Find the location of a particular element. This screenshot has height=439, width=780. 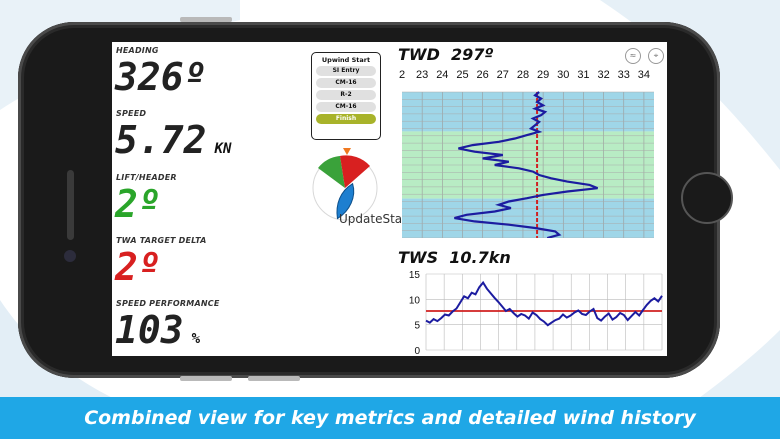

heading-label: HEADING is located at coordinates (137, 50).